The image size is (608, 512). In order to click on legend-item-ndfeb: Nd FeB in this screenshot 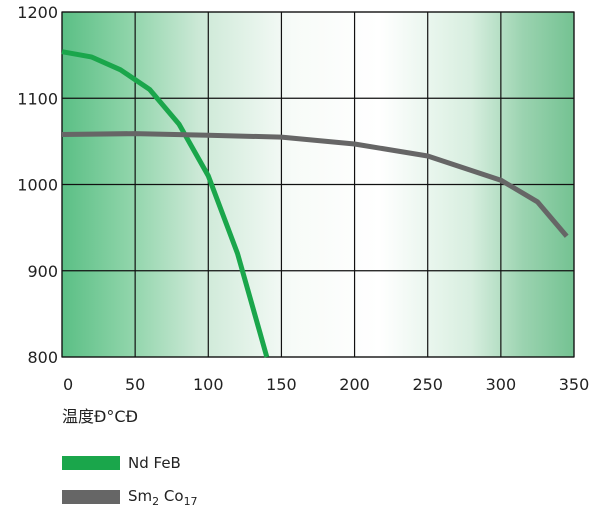, I will do `click(121, 463)`.